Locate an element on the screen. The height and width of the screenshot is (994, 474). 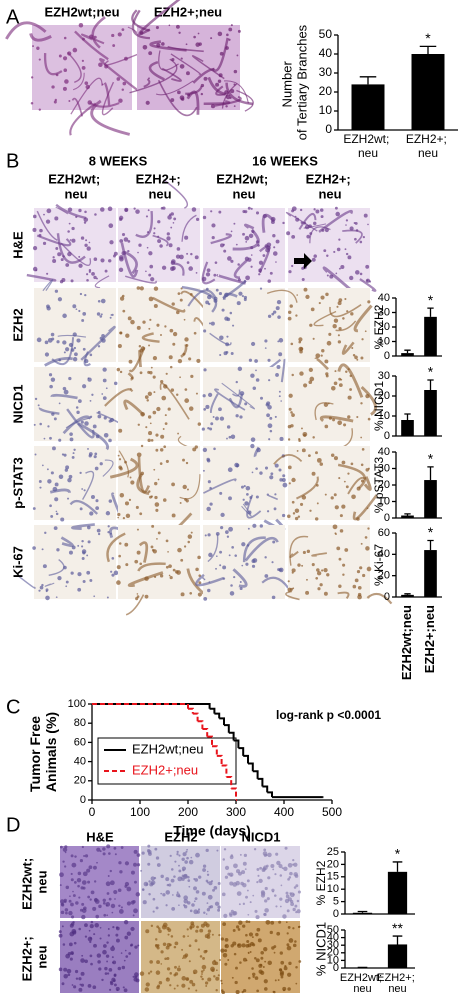
survival-step is located at coordinates (140, 706).